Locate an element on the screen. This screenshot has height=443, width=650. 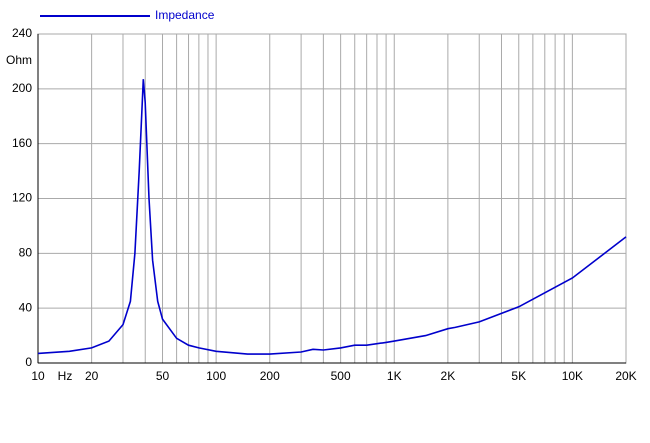
x-axis-label: Hz is located at coordinates (65, 376).